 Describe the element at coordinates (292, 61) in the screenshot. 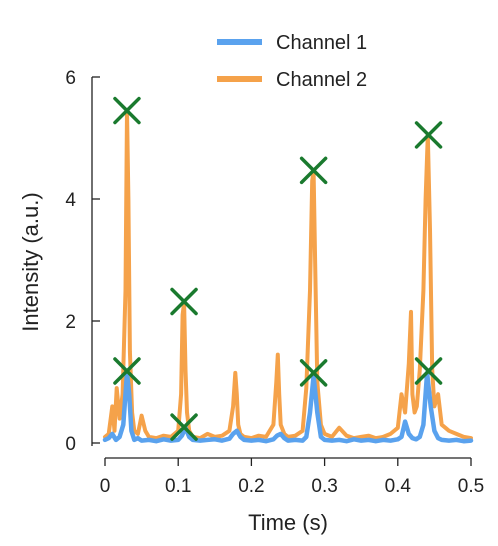

I see `legend: Channel 1 Channel 2` at that location.